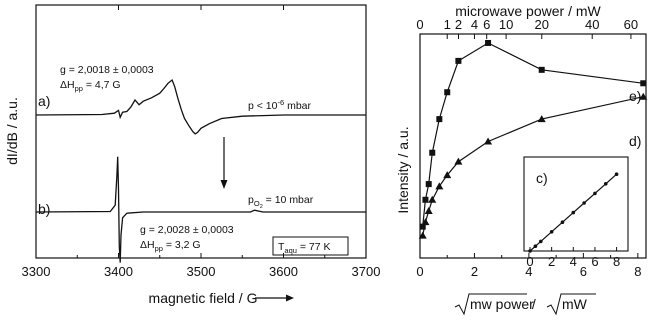  What do you see at coordinates (187, 230) in the screenshot?
I see `trace-b-g-value: g = 2,0028 ± 0,0003` at bounding box center [187, 230].